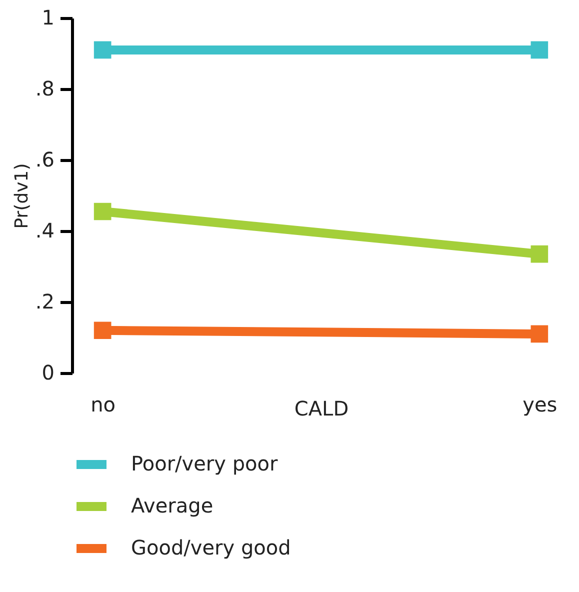 This screenshot has height=592, width=579. Describe the element at coordinates (103, 404) in the screenshot. I see `x-tick-label: no` at that location.